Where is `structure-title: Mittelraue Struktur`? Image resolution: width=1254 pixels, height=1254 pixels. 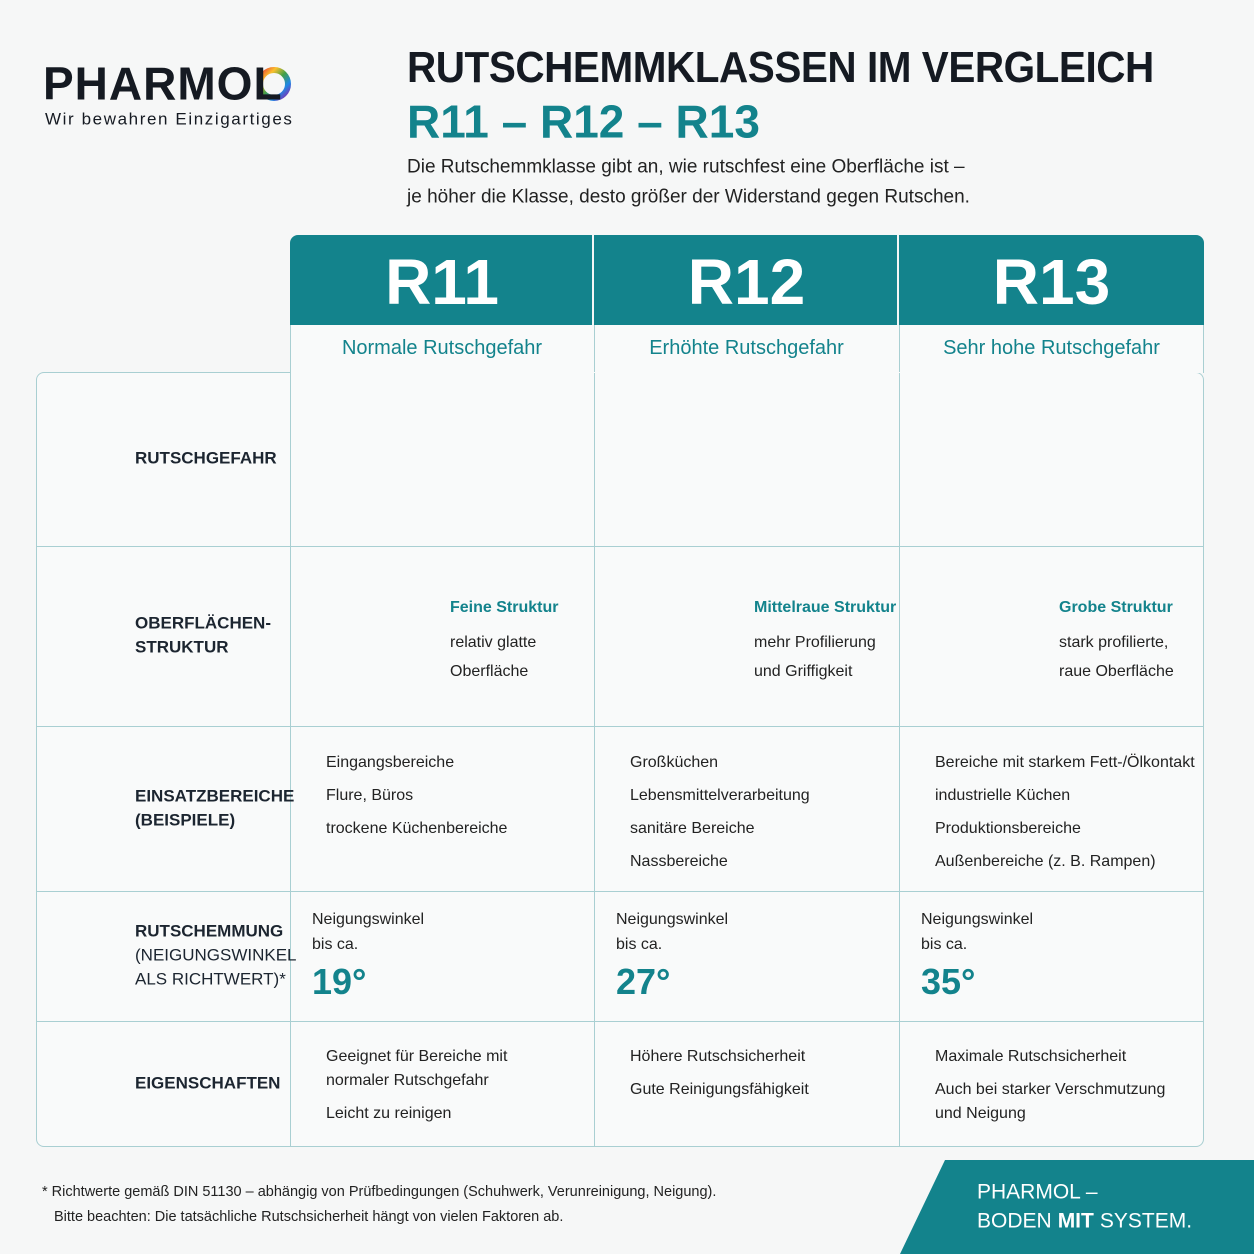 structure-title: Mittelraue Struktur is located at coordinates (825, 608).